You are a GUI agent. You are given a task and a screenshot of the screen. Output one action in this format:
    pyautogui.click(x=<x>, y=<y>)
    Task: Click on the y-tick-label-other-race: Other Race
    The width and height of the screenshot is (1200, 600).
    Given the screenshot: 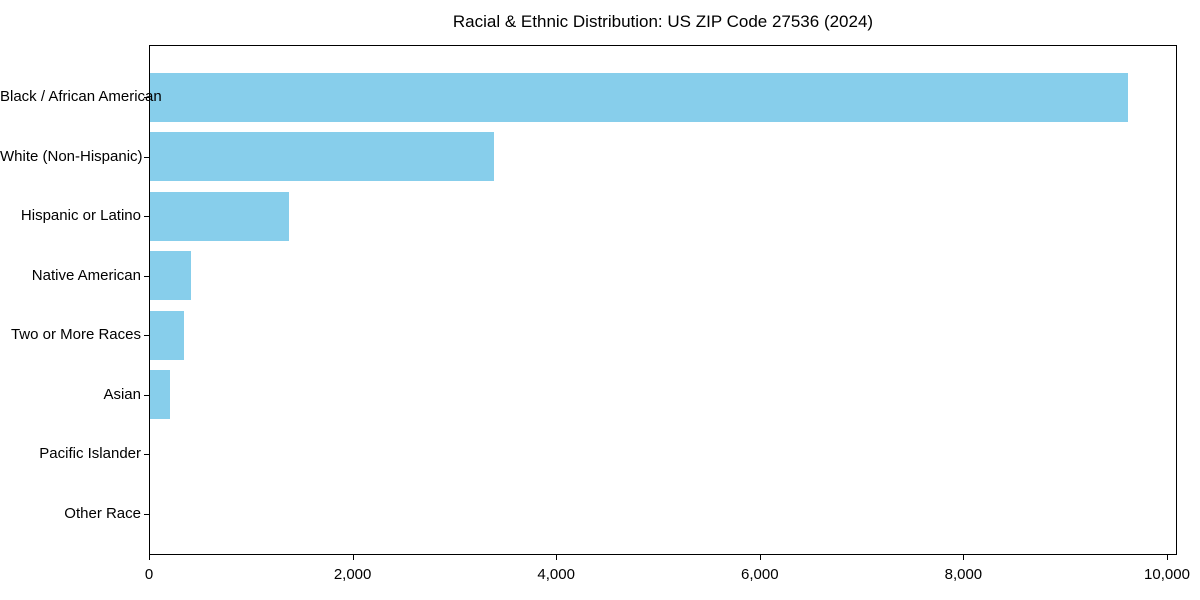 What is the action you would take?
    pyautogui.click(x=102, y=513)
    